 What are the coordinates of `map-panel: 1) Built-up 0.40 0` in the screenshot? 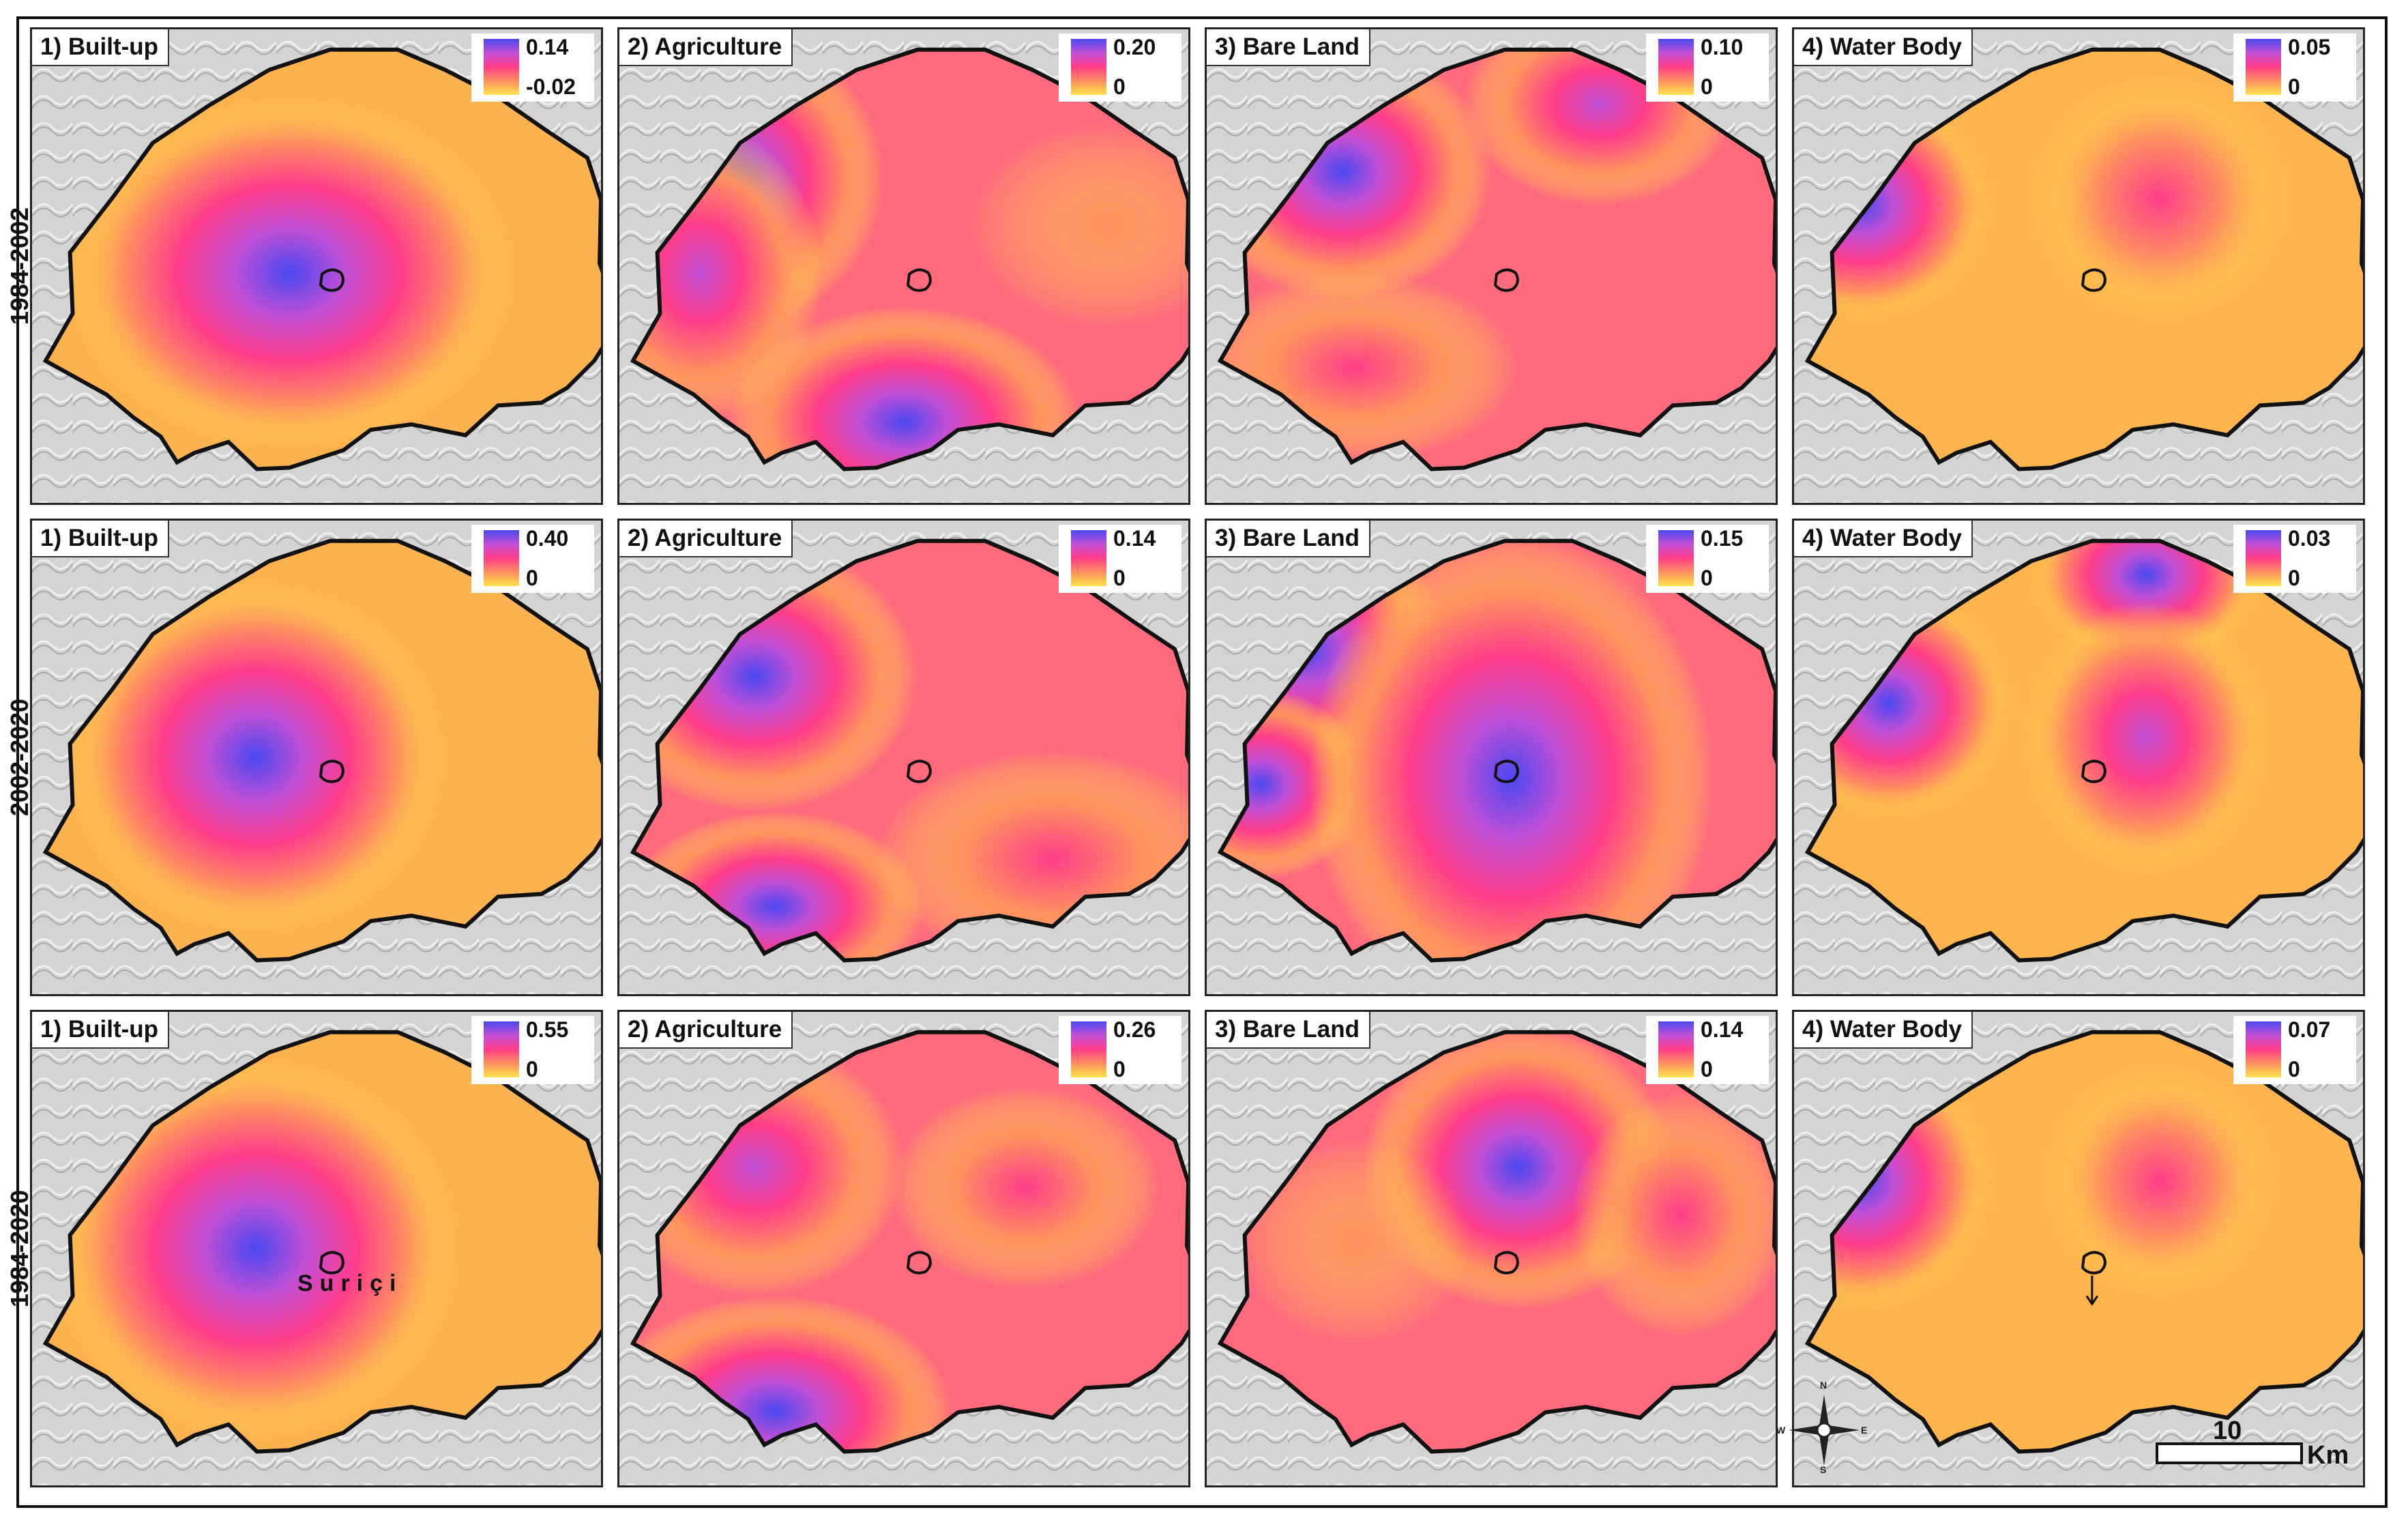 It's located at (316, 758).